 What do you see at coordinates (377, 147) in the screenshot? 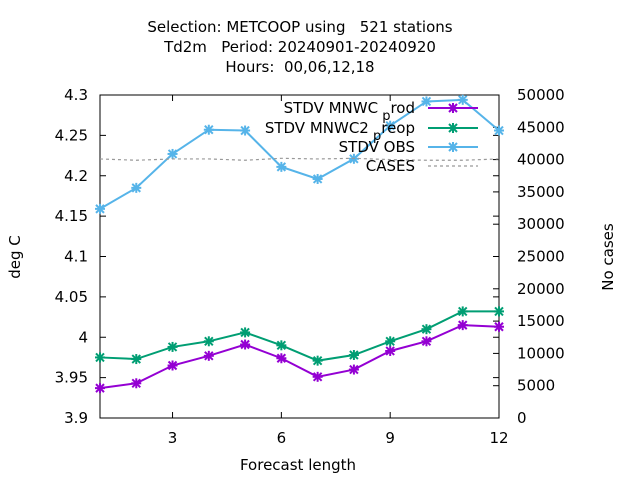
I see `legend-label-3: STDV OBS` at bounding box center [377, 147].